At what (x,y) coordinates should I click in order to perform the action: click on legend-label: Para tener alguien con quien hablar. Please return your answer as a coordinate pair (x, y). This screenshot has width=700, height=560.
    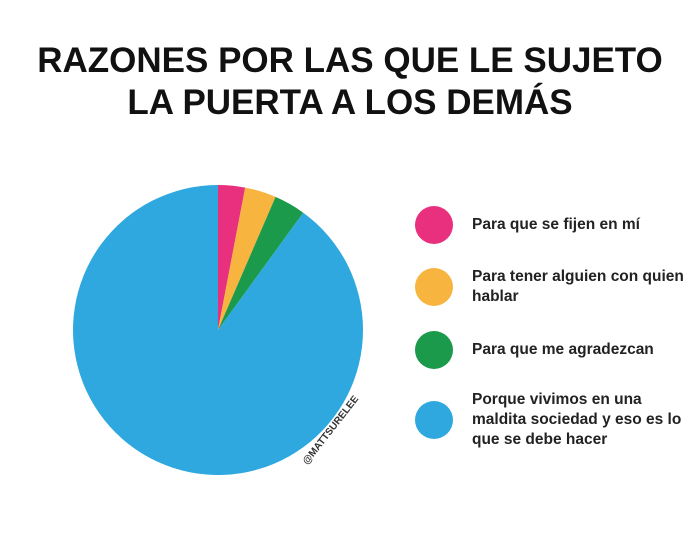
    Looking at the image, I should click on (578, 286).